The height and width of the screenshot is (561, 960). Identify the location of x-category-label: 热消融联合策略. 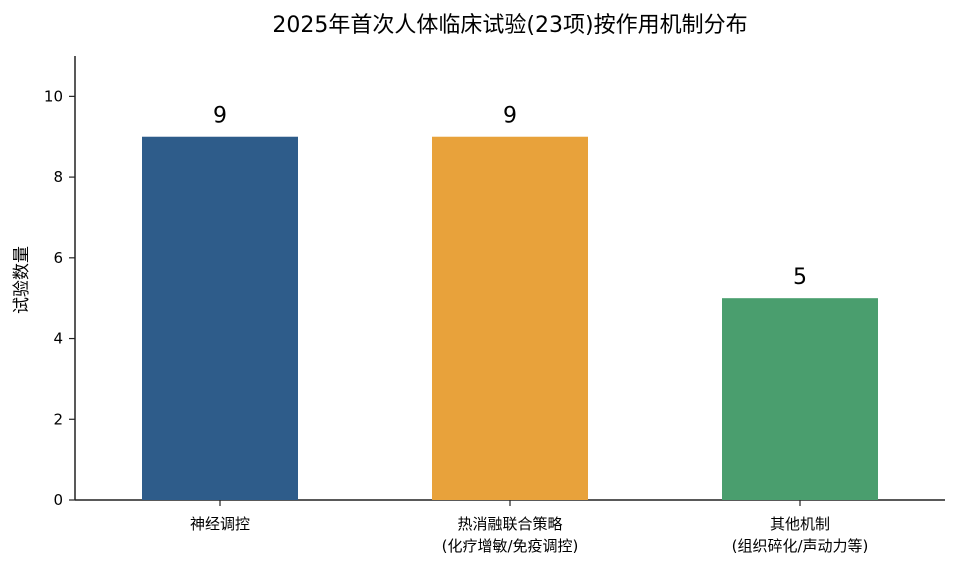
(509, 524).